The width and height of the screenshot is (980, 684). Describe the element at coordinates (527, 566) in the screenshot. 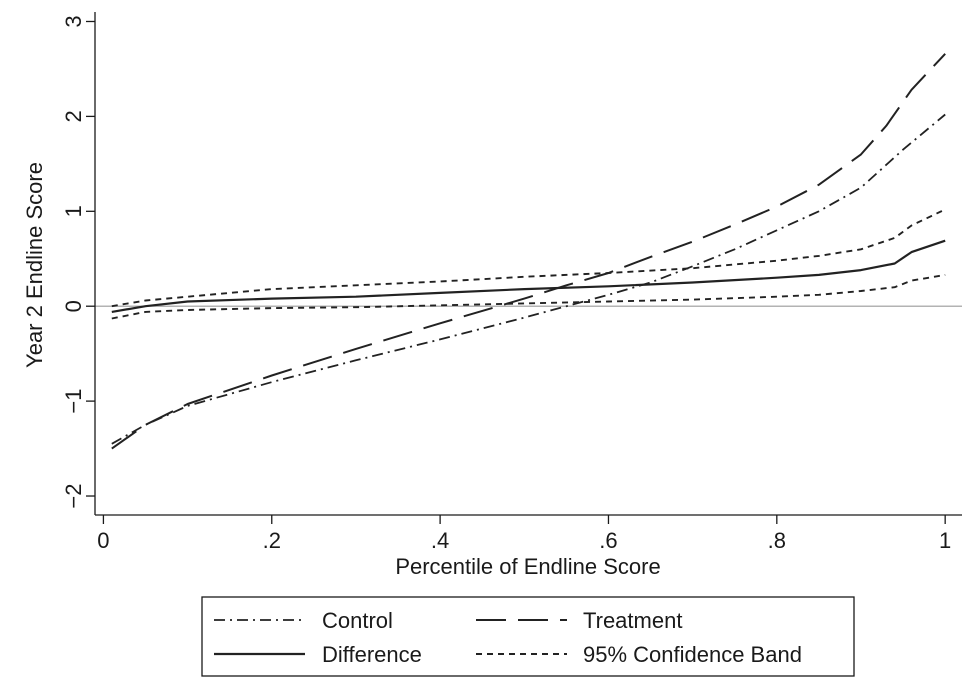

I see `x-axis-label: Percentile of Endline Score` at that location.